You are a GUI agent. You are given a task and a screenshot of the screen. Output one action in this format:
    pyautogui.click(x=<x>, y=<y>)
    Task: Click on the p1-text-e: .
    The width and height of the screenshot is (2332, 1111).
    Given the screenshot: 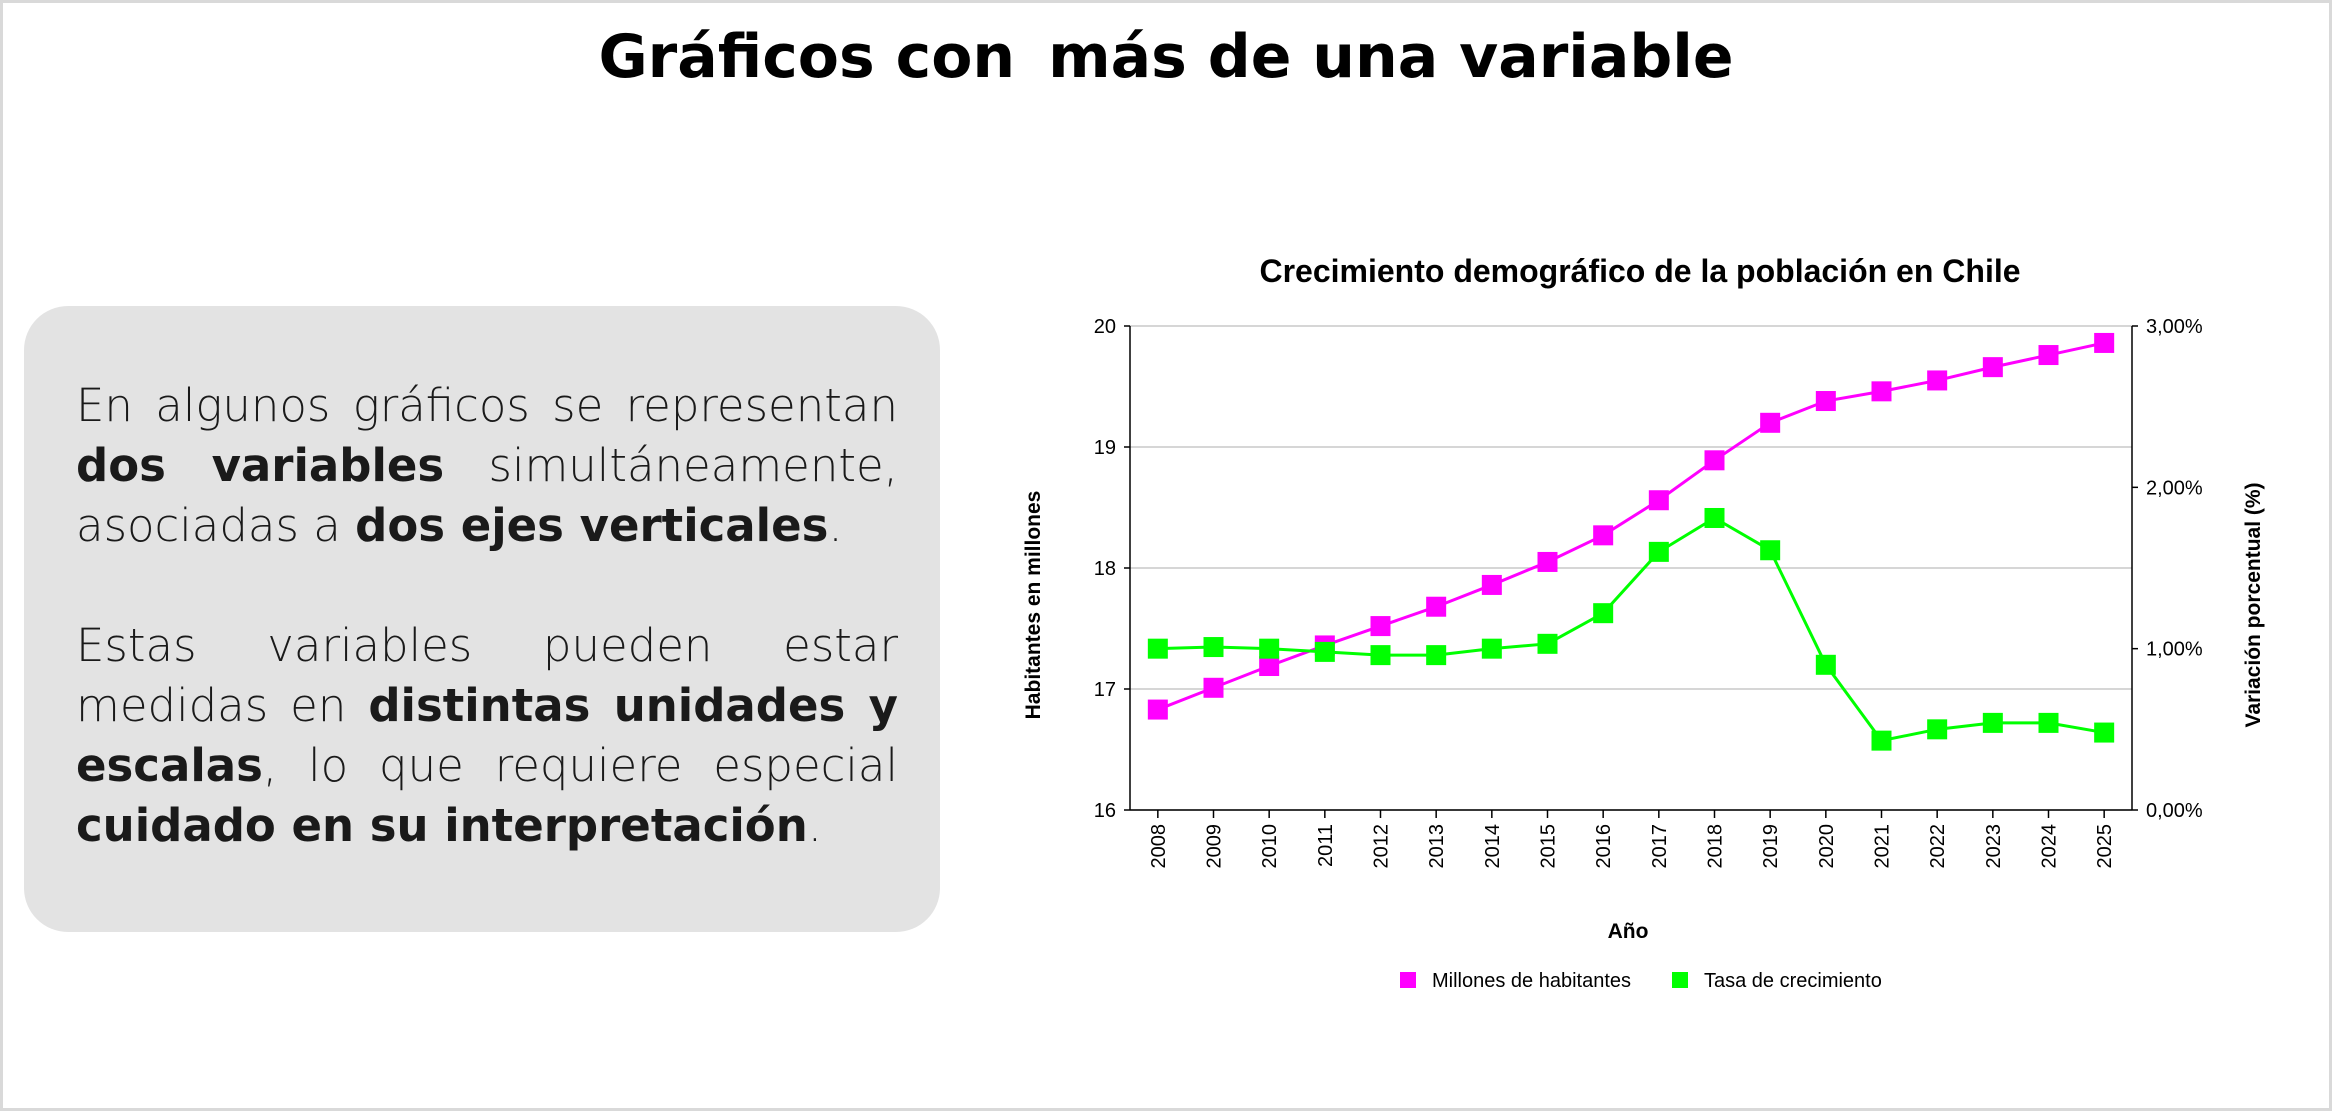 What is the action you would take?
    pyautogui.click(x=835, y=525)
    